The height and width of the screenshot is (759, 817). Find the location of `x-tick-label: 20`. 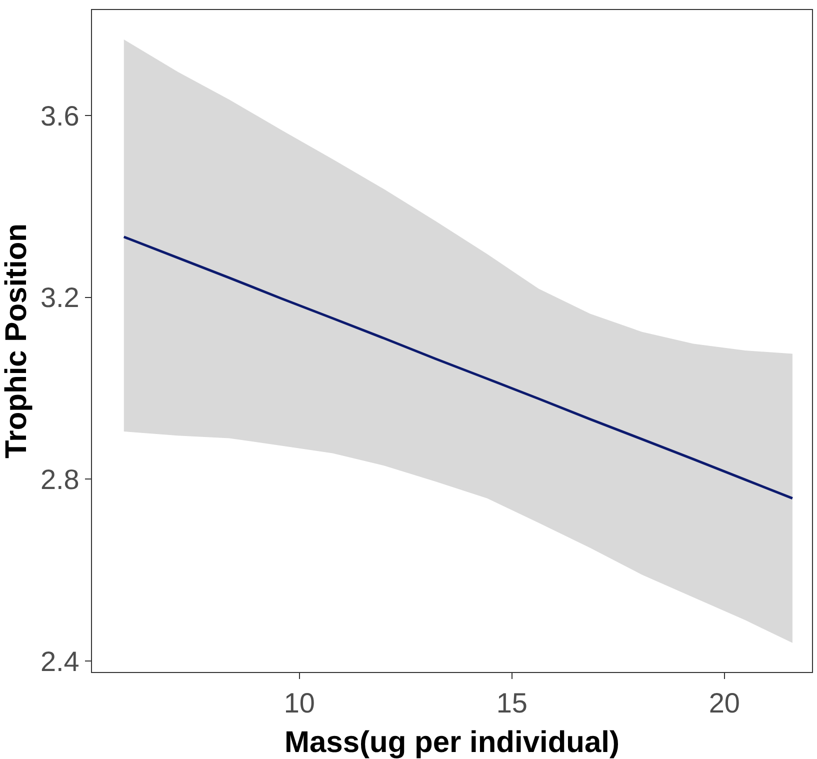

x-tick-label: 20 is located at coordinates (724, 703).